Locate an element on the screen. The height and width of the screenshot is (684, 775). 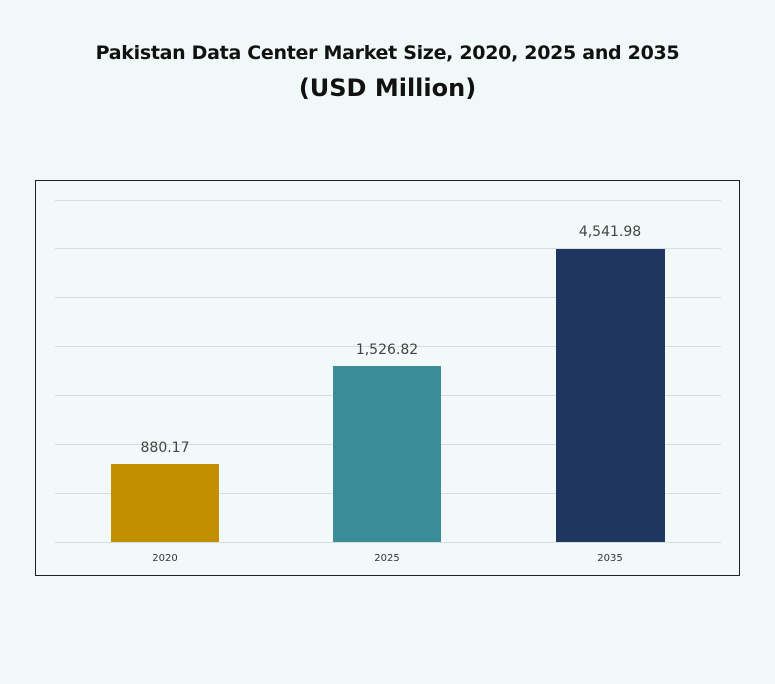
bar-2025 is located at coordinates (387, 454).